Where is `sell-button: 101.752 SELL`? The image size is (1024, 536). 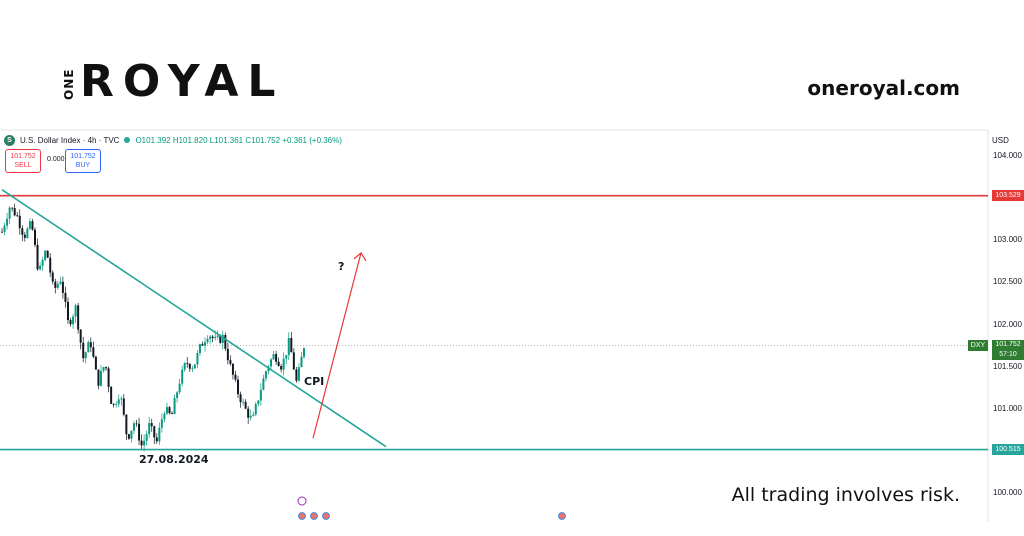
sell-button: 101.752 SELL is located at coordinates (23, 161).